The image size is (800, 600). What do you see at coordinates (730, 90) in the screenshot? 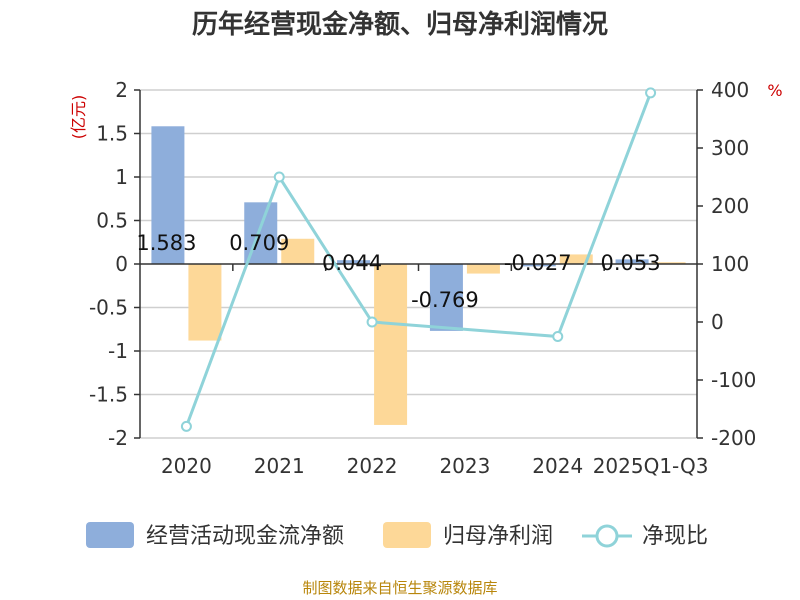
I see `right-tick-label: 400` at bounding box center [730, 90].